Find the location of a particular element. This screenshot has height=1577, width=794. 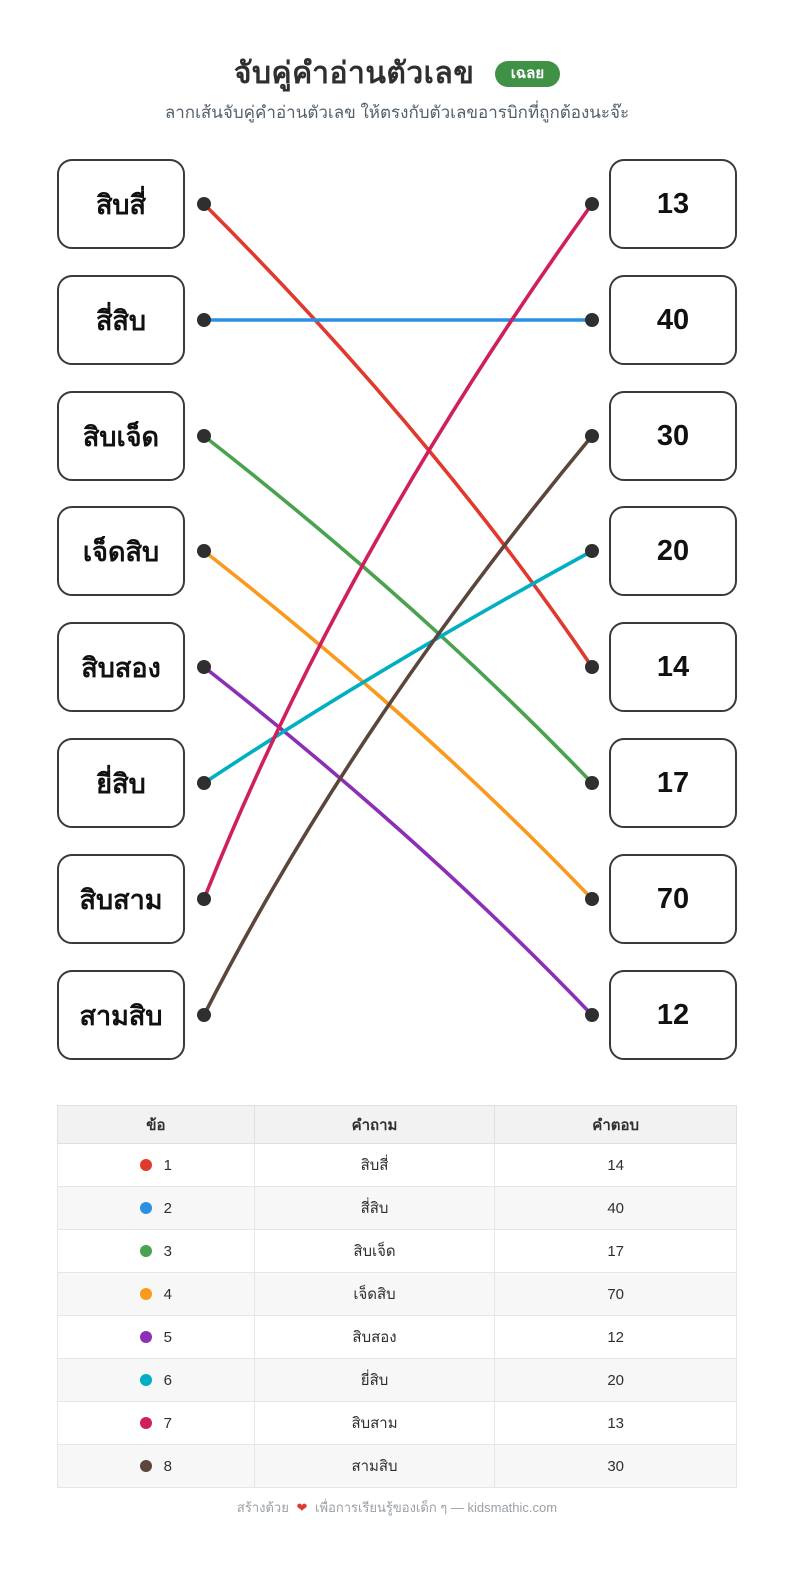

answer-key-badge: เฉลย is located at coordinates (527, 73).